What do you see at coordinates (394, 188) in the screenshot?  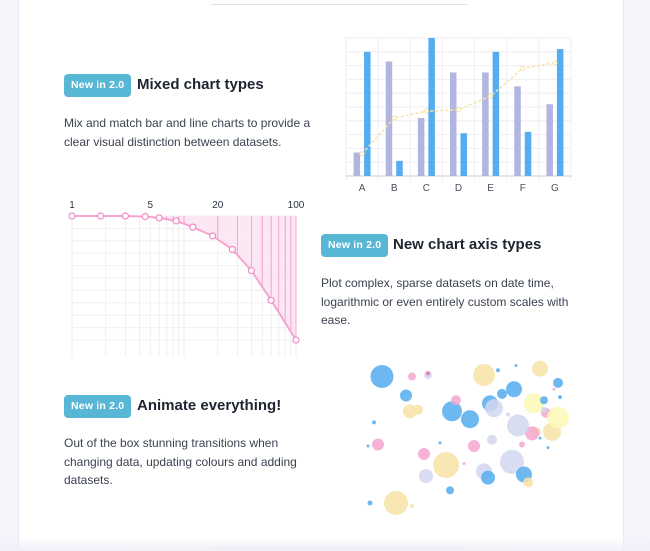 I see `x-tick-label: B` at bounding box center [394, 188].